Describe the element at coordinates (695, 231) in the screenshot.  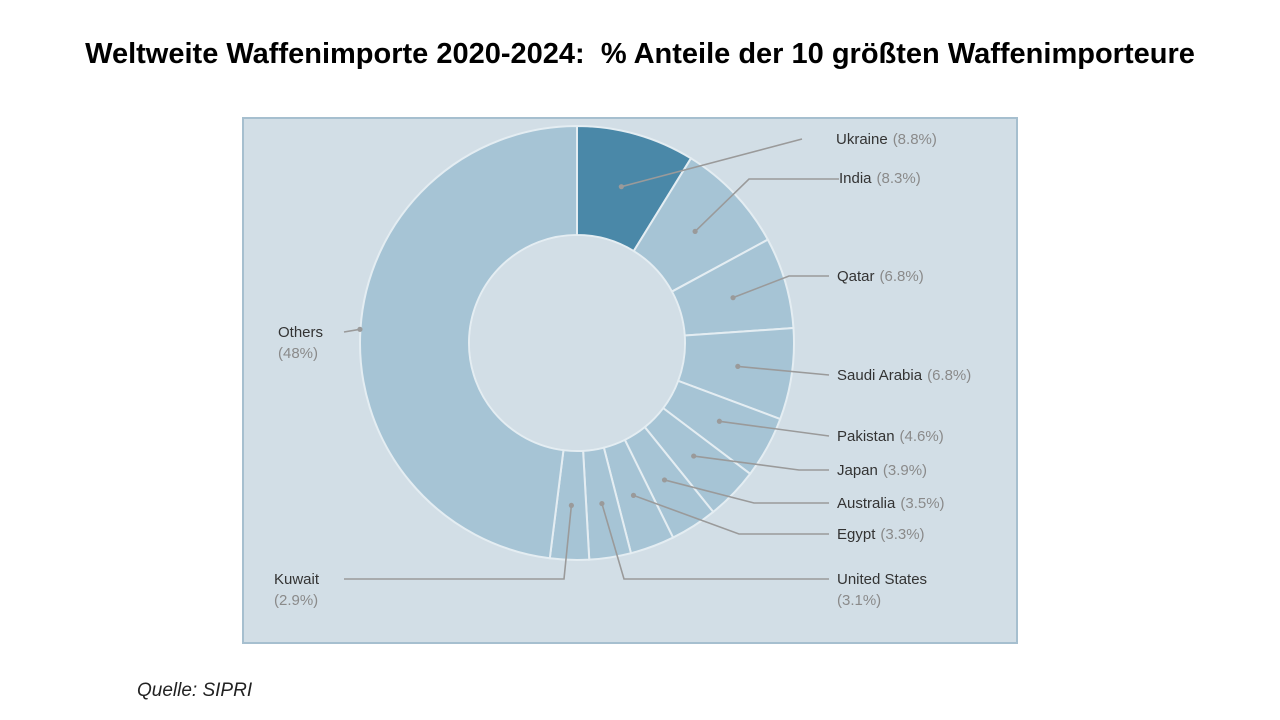
I see `leader-dot-india` at that location.